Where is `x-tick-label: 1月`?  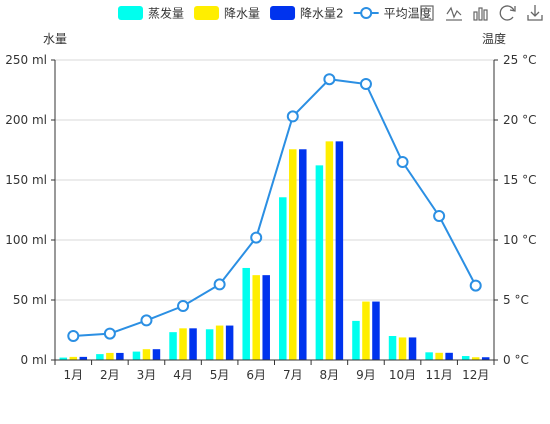 x-tick-label: 1月 is located at coordinates (73, 375).